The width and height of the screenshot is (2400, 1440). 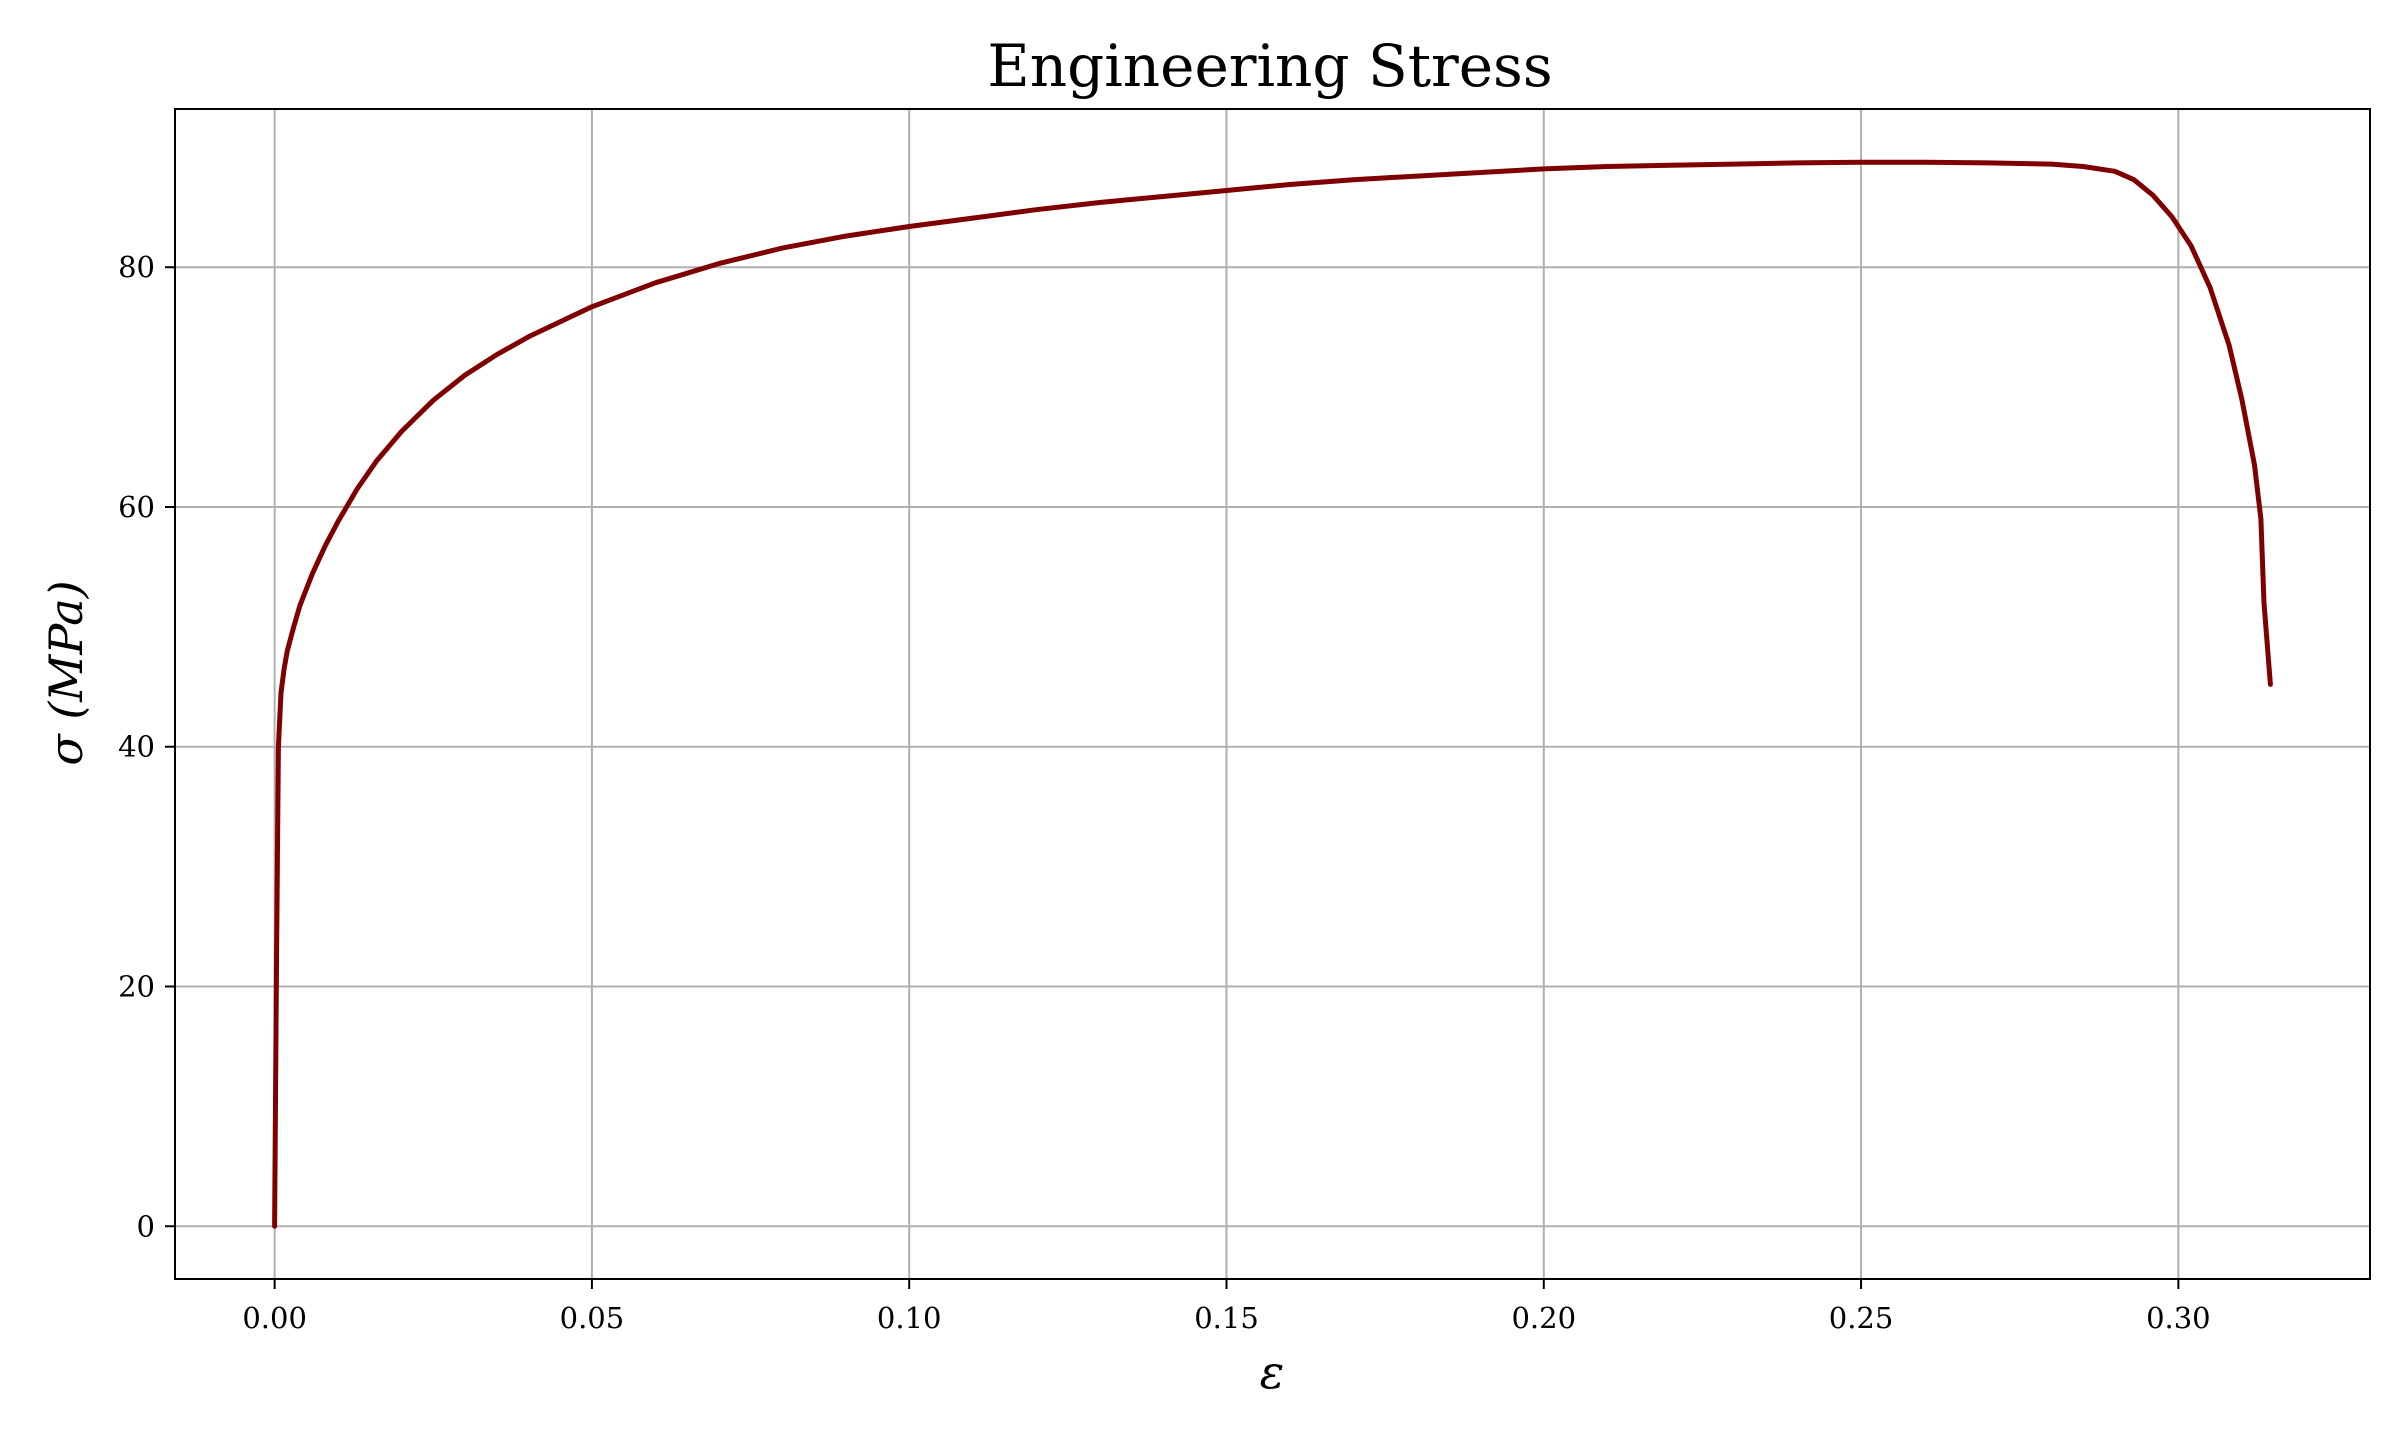 I want to click on x-tick-label: 0.20, so click(x=1543, y=1318).